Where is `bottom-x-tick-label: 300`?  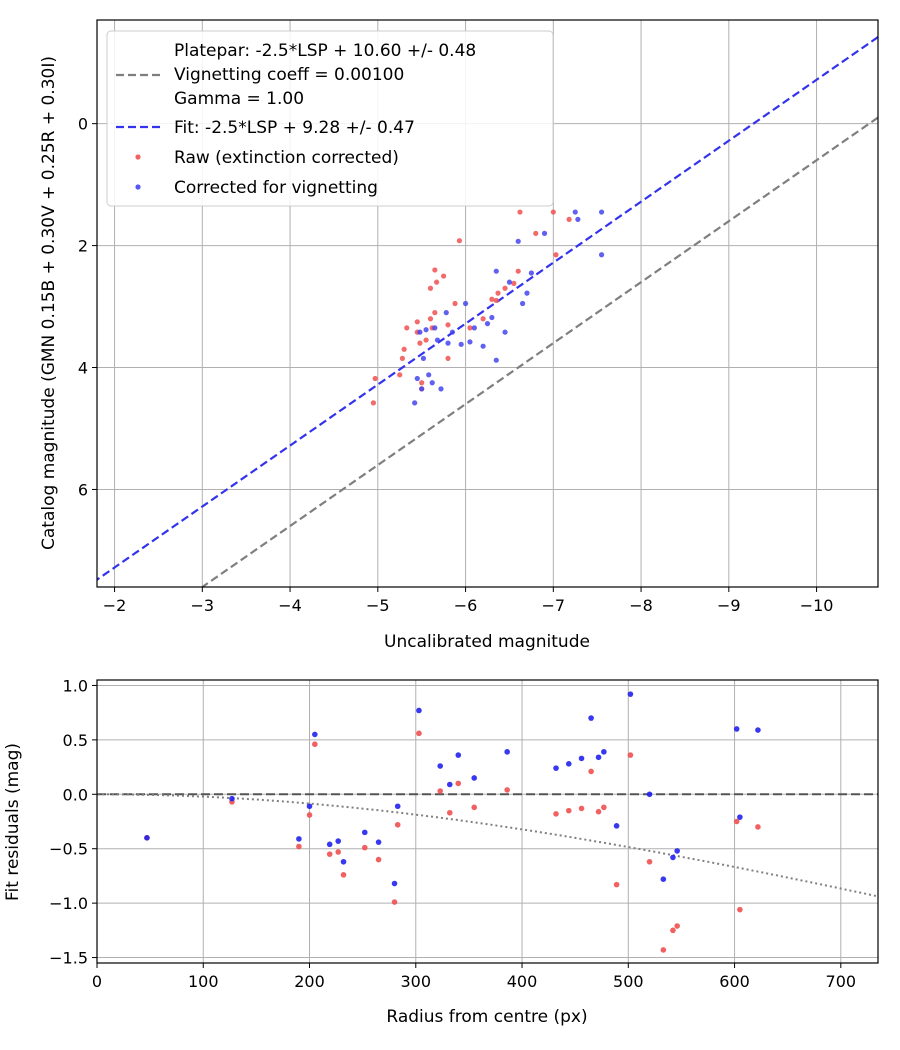 bottom-x-tick-label: 300 is located at coordinates (416, 981).